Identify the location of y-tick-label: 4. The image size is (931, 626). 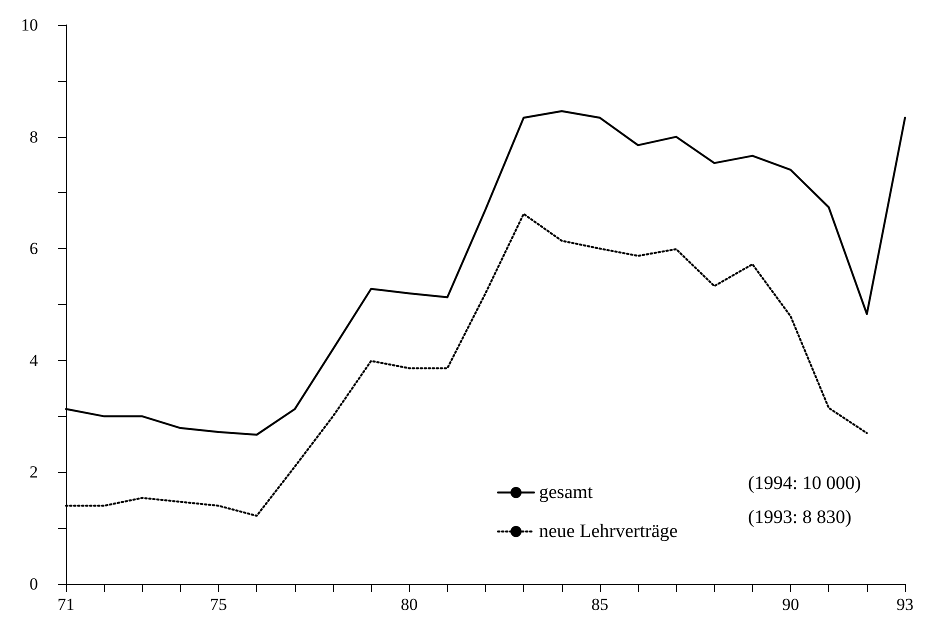
(34, 360).